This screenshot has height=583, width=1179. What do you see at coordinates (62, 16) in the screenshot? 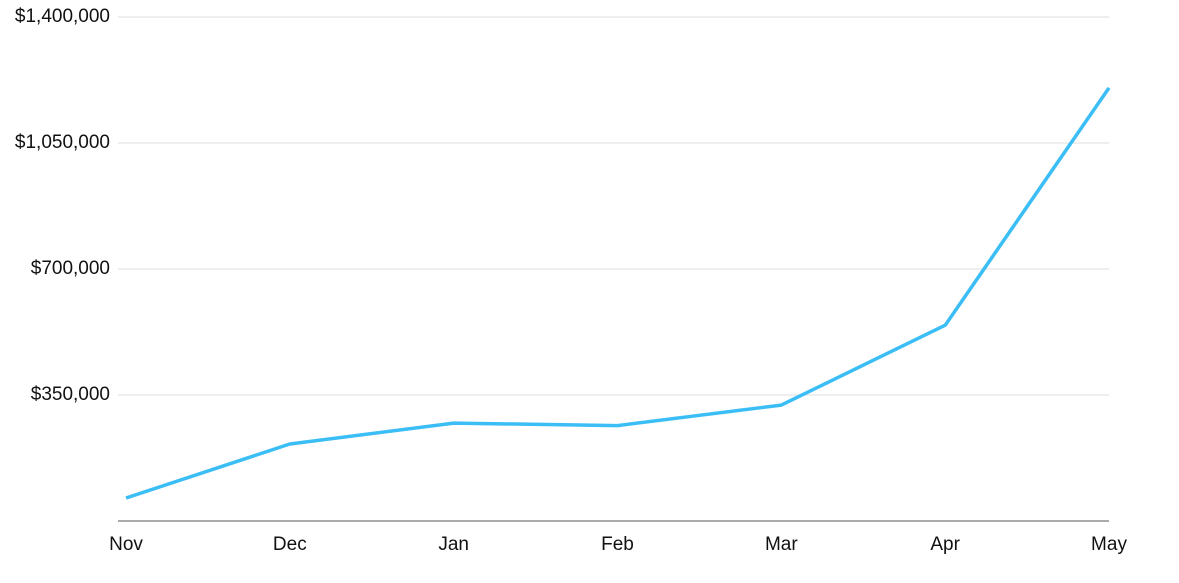
I see `y-tick-label: $1,400,000` at bounding box center [62, 16].